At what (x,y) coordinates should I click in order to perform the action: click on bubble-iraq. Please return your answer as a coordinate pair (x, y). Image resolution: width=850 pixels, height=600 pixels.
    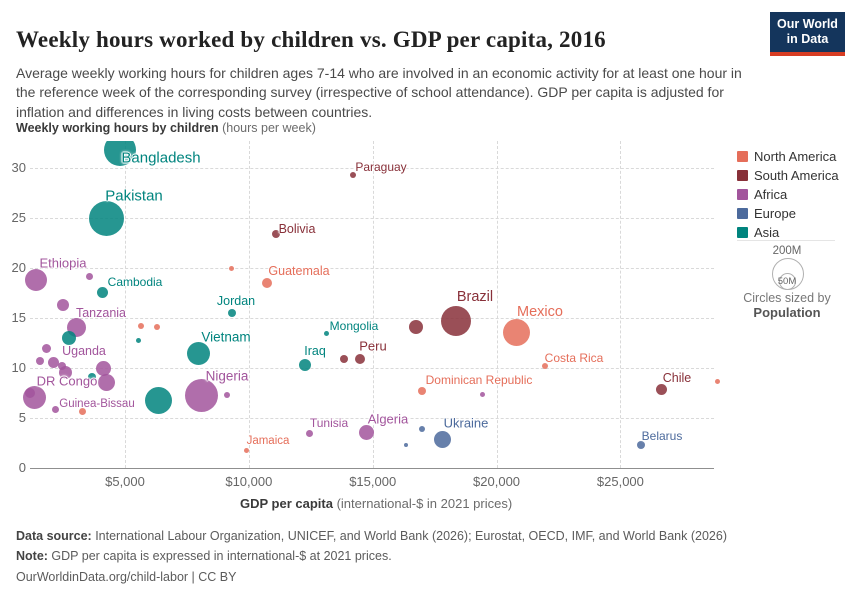
    Looking at the image, I should click on (304, 365).